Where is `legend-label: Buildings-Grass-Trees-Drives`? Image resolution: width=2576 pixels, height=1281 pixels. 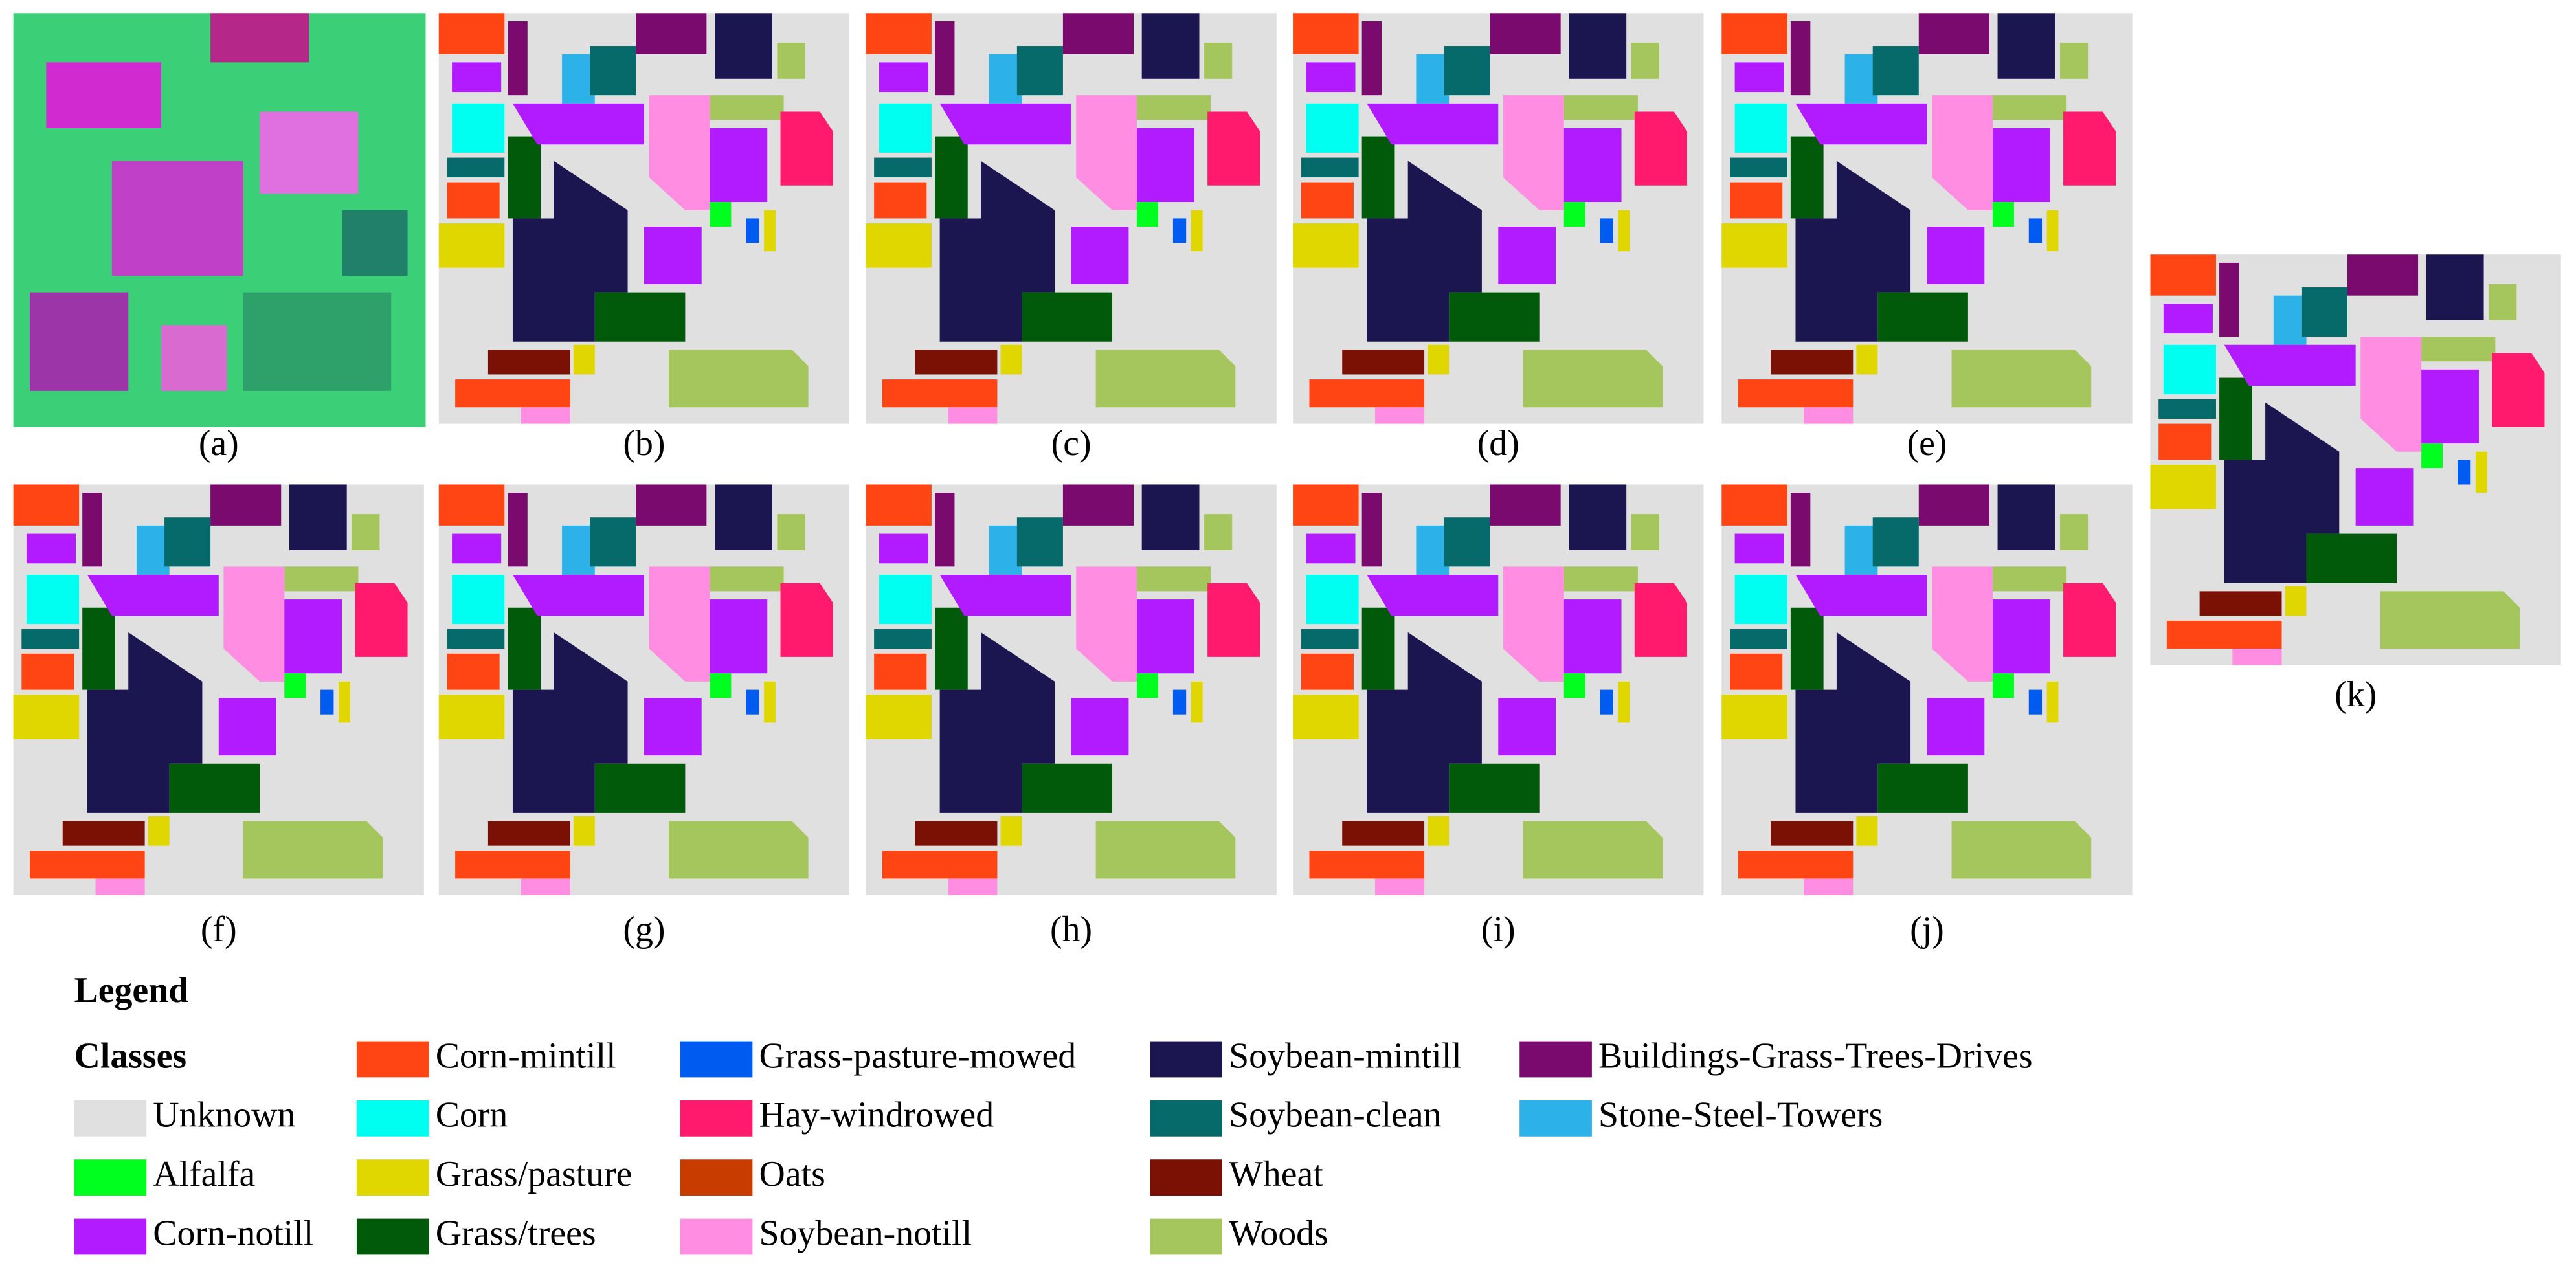 legend-label: Buildings-Grass-Trees-Drives is located at coordinates (1816, 1056).